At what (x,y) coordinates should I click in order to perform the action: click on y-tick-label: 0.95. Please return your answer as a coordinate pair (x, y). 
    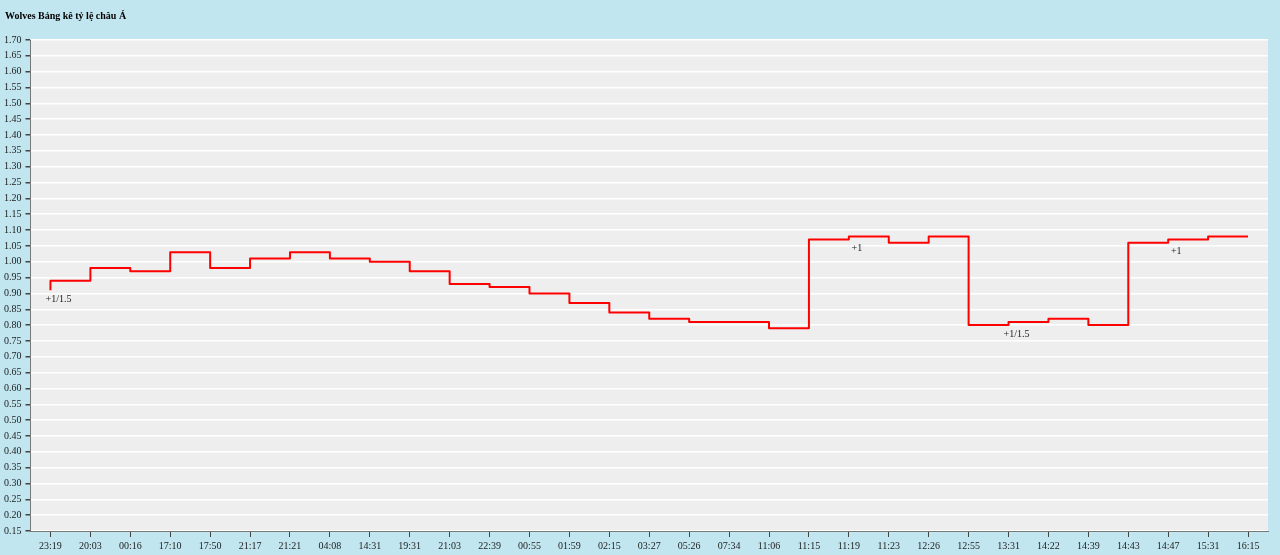
    Looking at the image, I should click on (13, 277).